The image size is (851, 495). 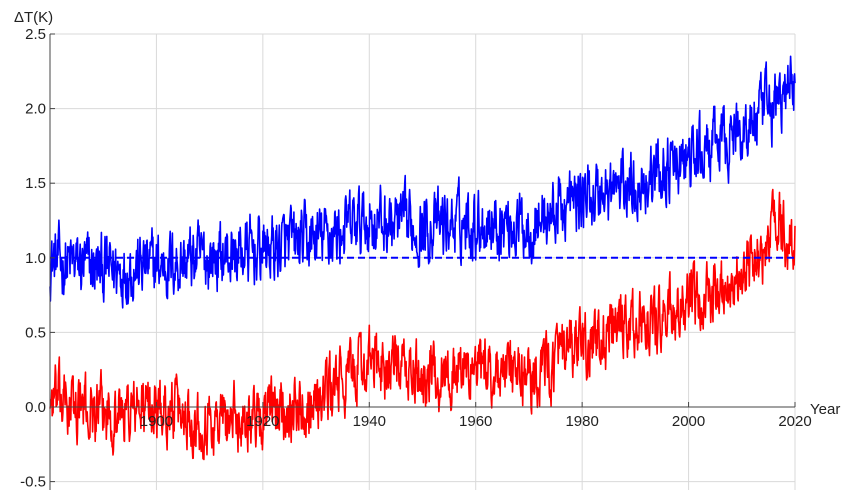 What do you see at coordinates (825, 409) in the screenshot?
I see `x-axis-title: Year` at bounding box center [825, 409].